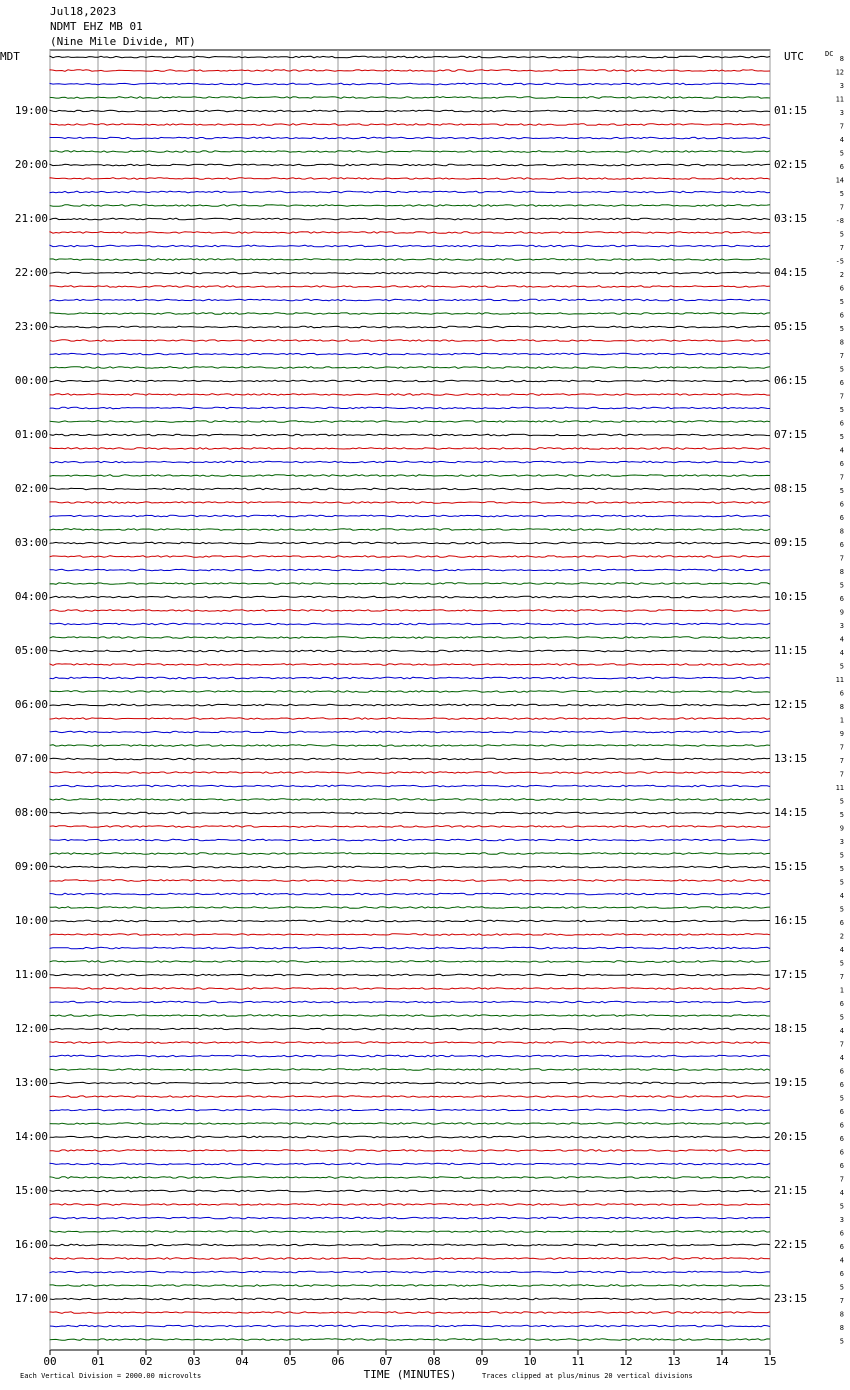  Describe the element at coordinates (83, 11) in the screenshot. I see `title-line: Jul18,2023` at that location.